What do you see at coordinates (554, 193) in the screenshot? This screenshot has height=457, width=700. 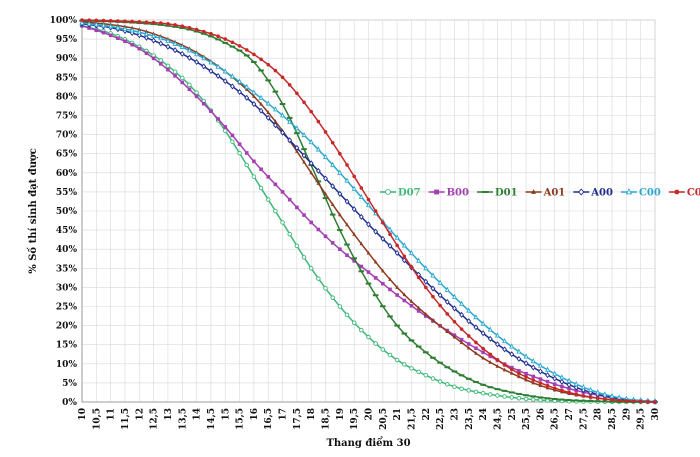 I see `legend-label: A01` at bounding box center [554, 193].